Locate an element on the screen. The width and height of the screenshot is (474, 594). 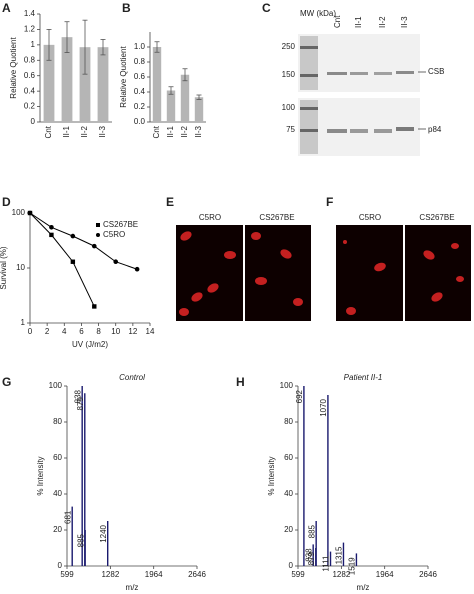
lane-label: II-2 is located at coordinates (382, 22).